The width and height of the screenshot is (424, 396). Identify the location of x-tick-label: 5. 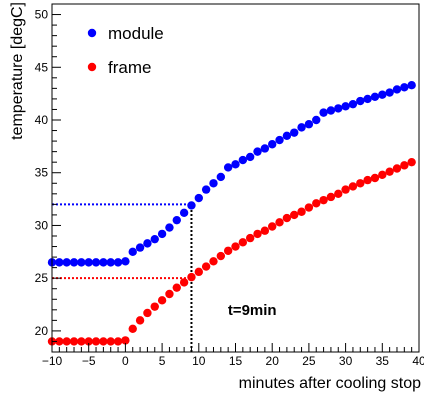
(162, 361).